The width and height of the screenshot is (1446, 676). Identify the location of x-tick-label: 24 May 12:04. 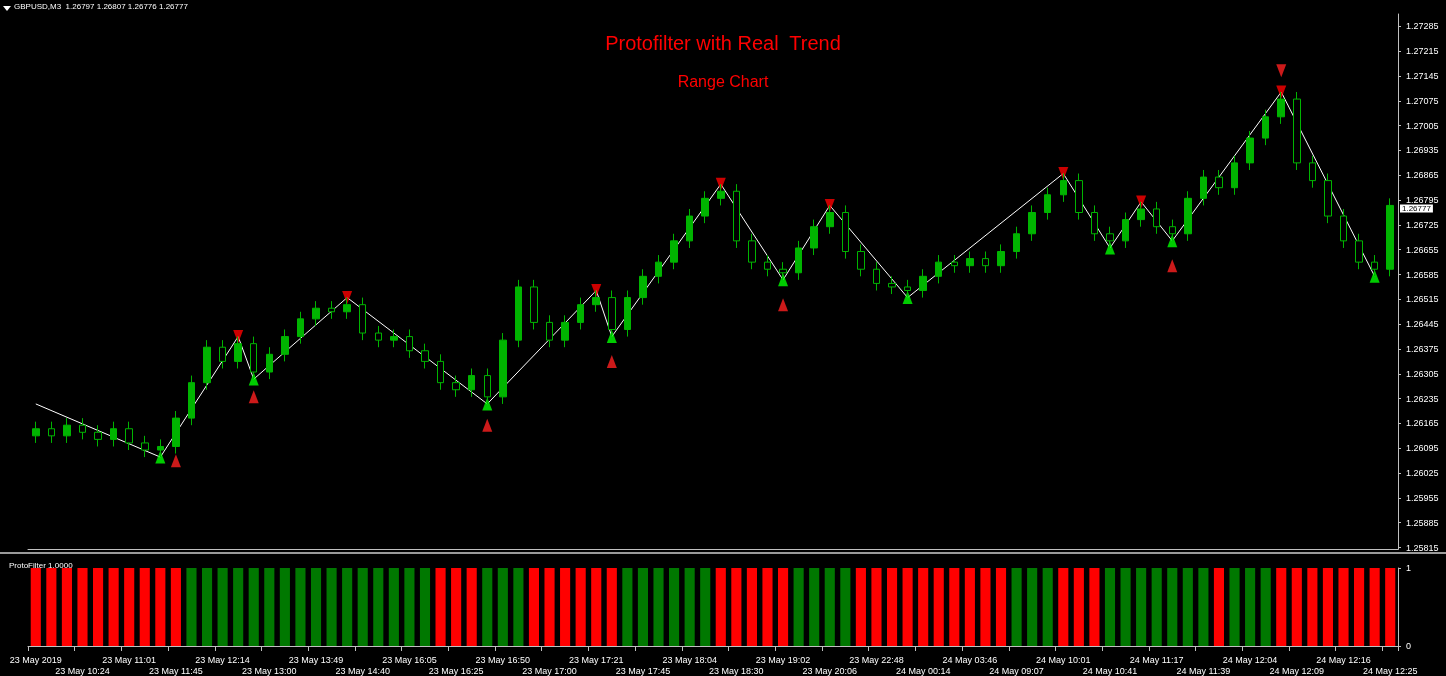
(1250, 659).